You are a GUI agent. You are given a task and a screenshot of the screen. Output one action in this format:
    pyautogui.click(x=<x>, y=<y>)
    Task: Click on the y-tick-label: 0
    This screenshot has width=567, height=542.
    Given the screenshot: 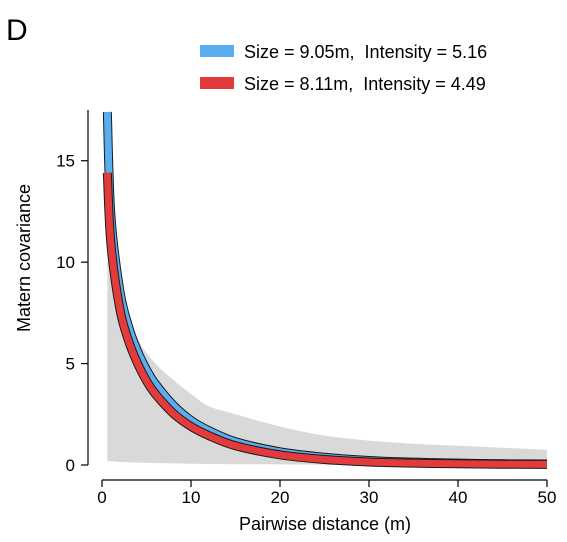 What is the action you would take?
    pyautogui.click(x=70, y=465)
    